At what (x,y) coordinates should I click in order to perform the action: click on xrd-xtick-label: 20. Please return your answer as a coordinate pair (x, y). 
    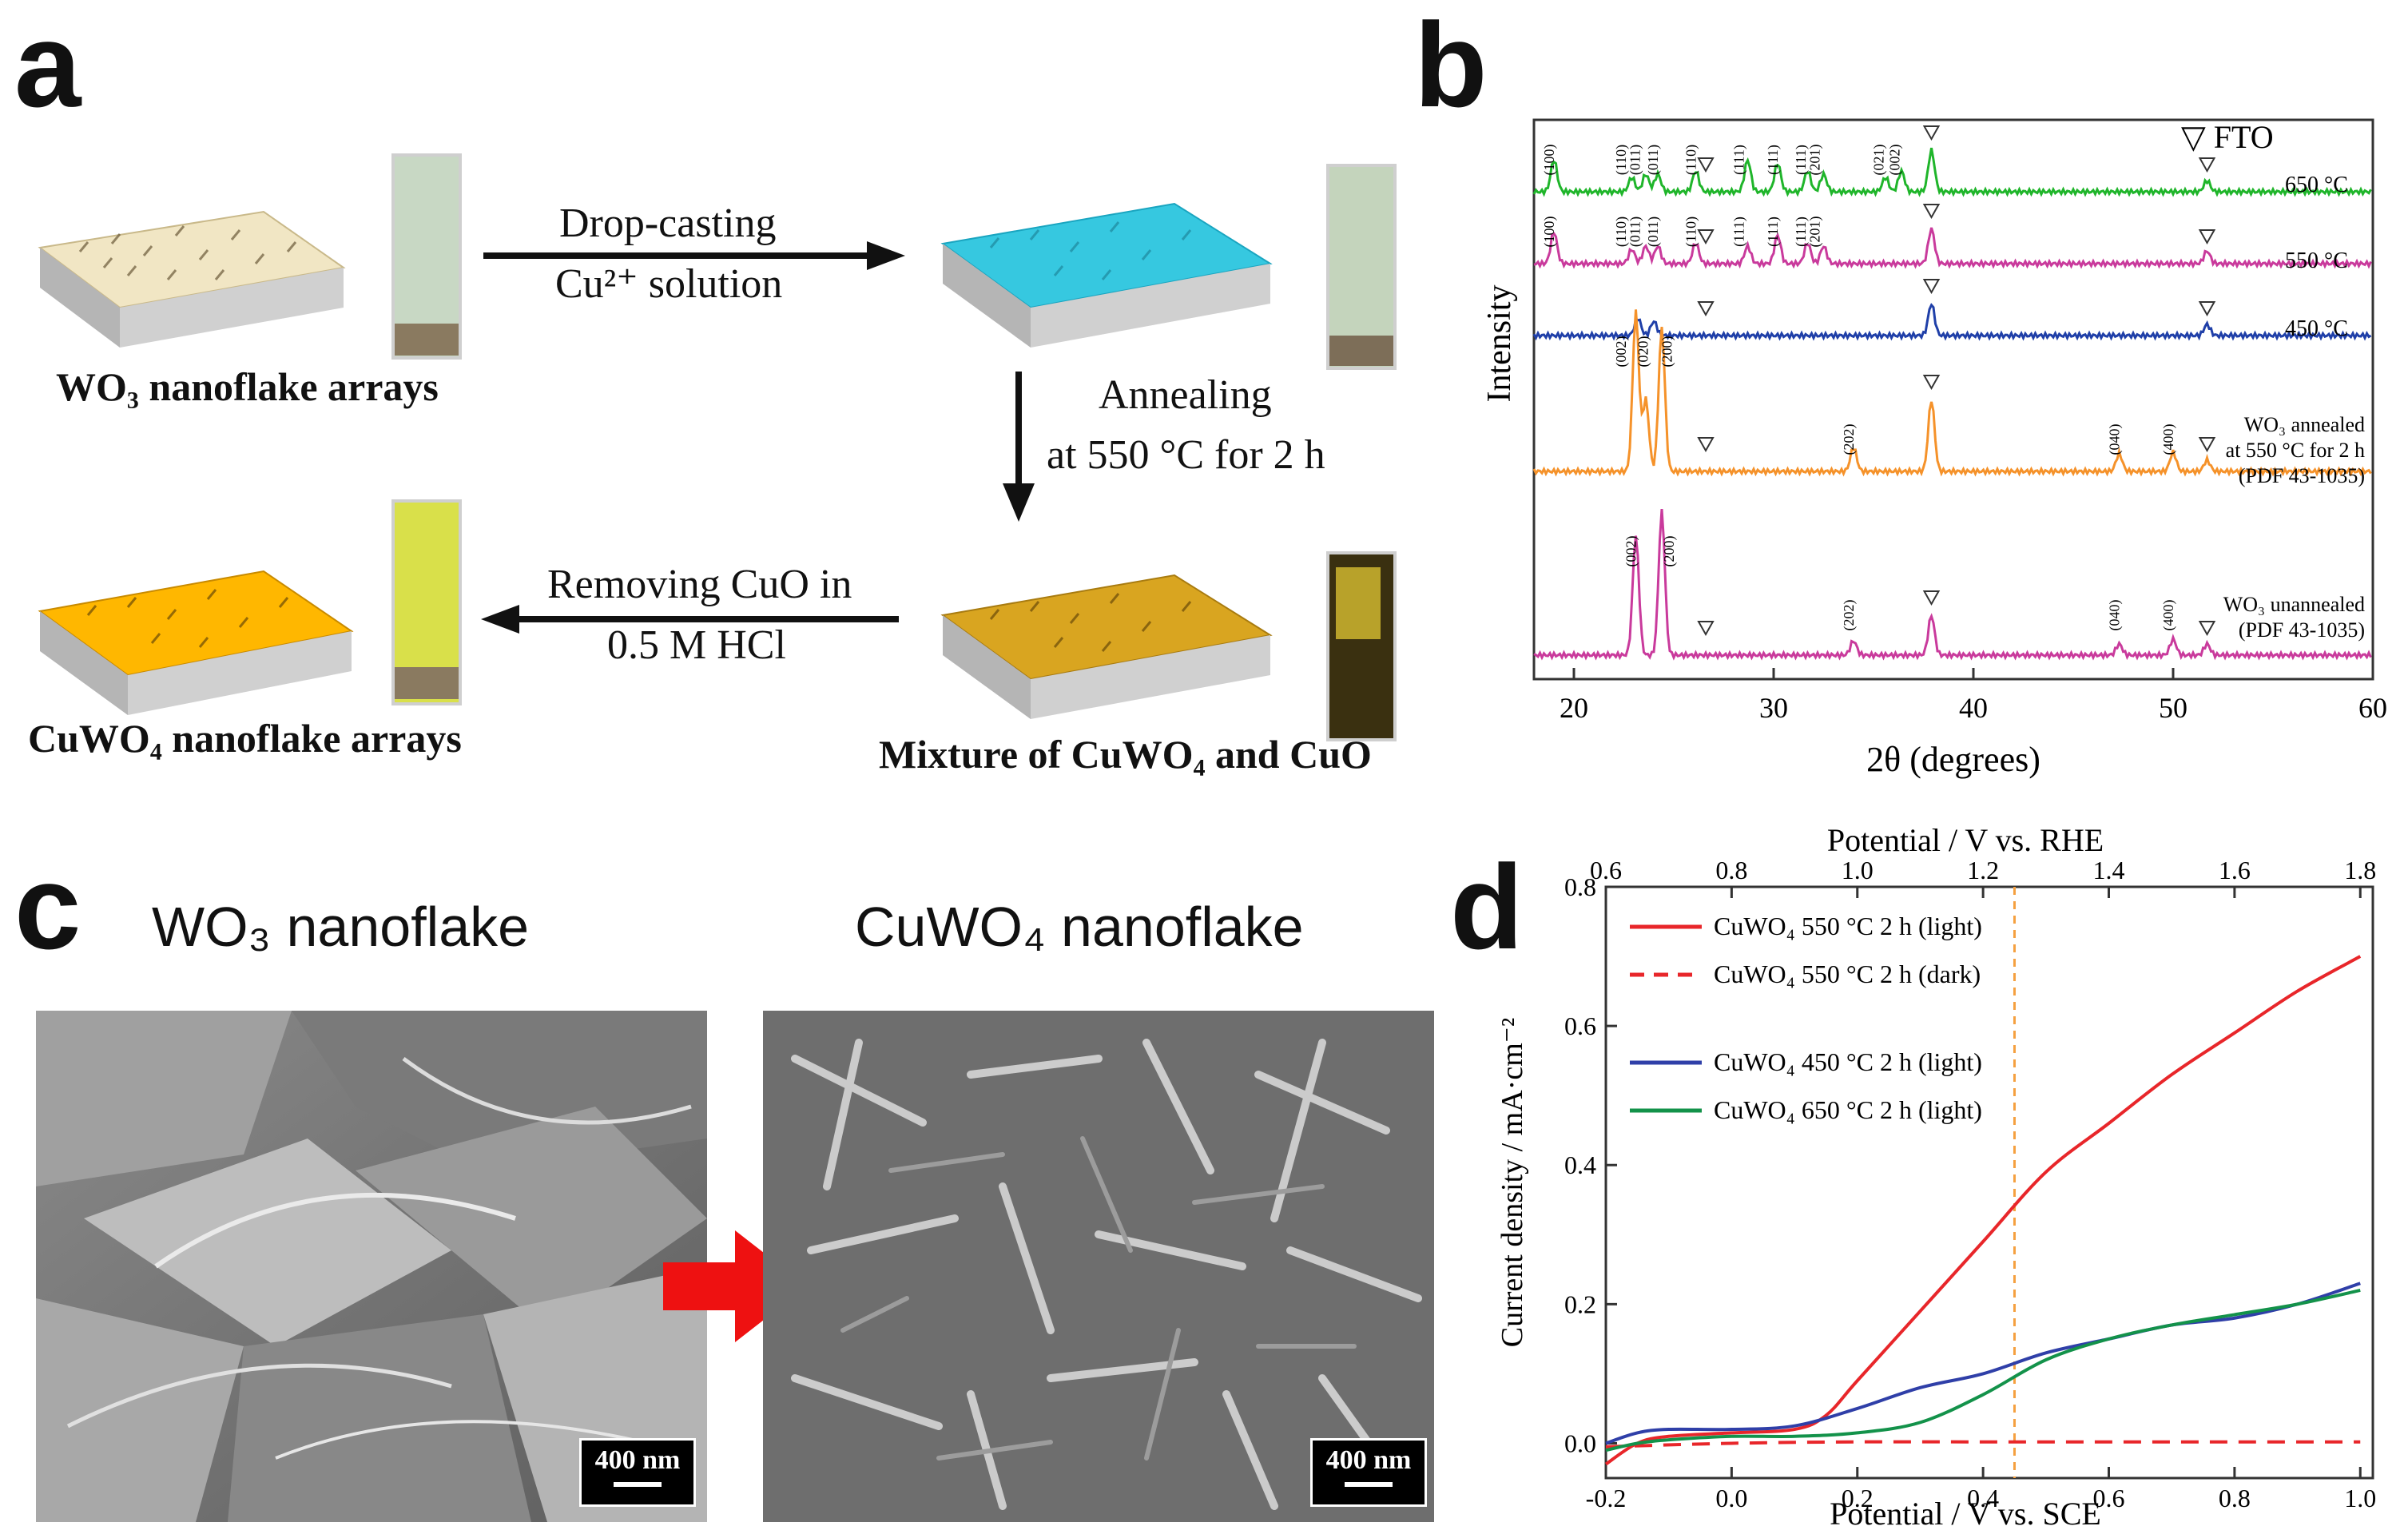
    Looking at the image, I should click on (1574, 708).